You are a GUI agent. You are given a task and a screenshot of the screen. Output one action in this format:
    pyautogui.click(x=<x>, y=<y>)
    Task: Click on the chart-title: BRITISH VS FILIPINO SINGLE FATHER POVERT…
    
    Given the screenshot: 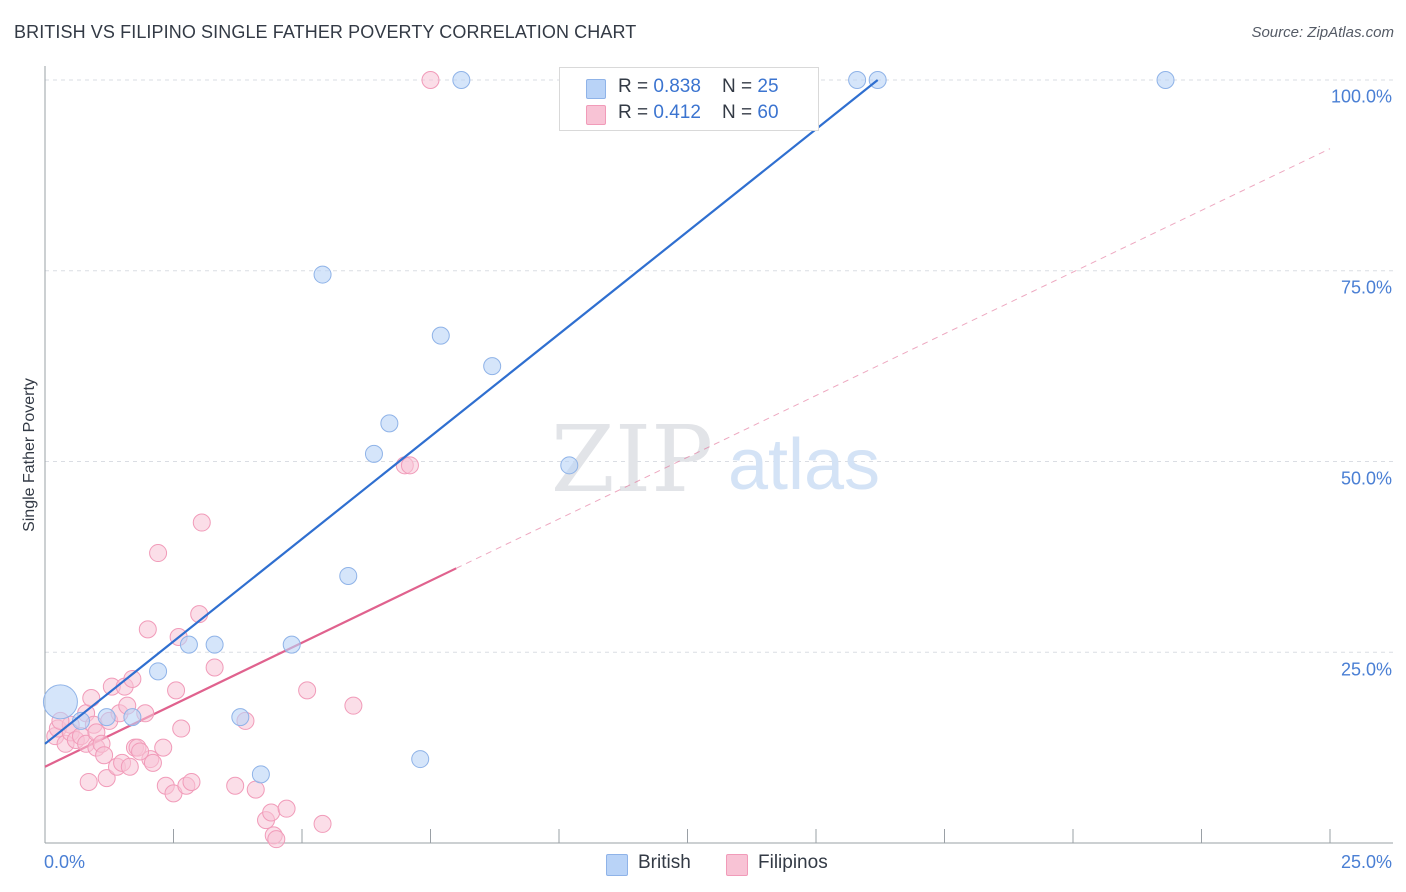 What is the action you would take?
    pyautogui.click(x=325, y=32)
    